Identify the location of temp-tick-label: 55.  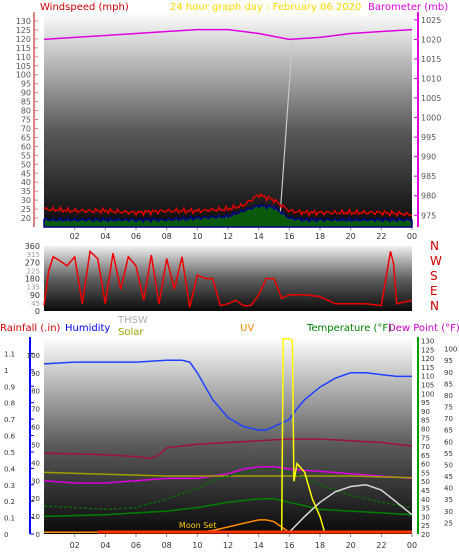
(425, 473).